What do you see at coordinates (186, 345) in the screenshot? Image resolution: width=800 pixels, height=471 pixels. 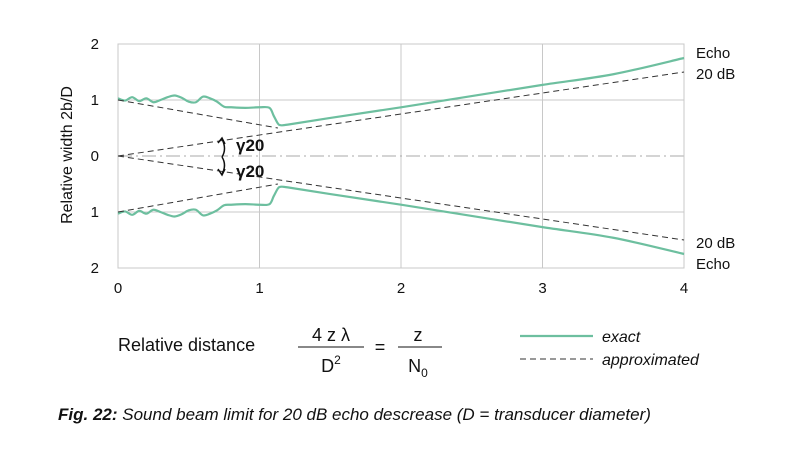 I see `formula-label: Relative distance` at bounding box center [186, 345].